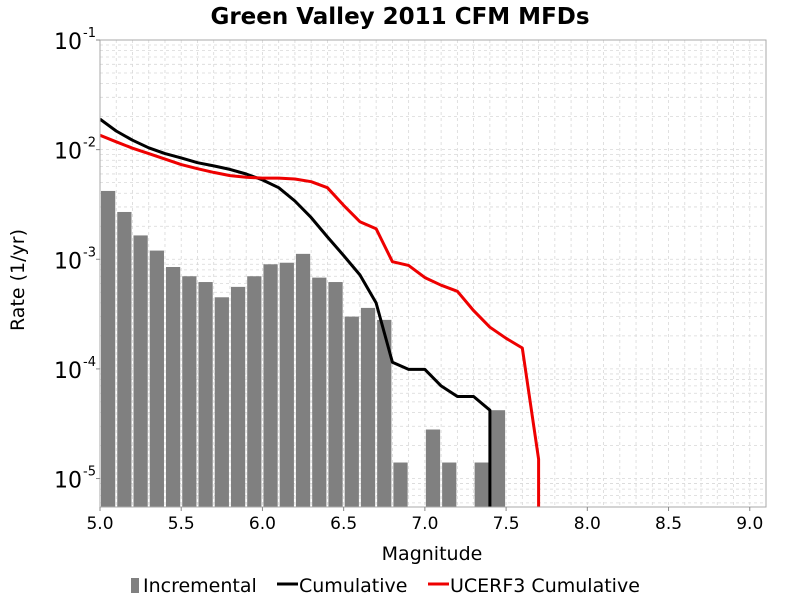  I want to click on y-tick-exponent: -3, so click(89, 252).